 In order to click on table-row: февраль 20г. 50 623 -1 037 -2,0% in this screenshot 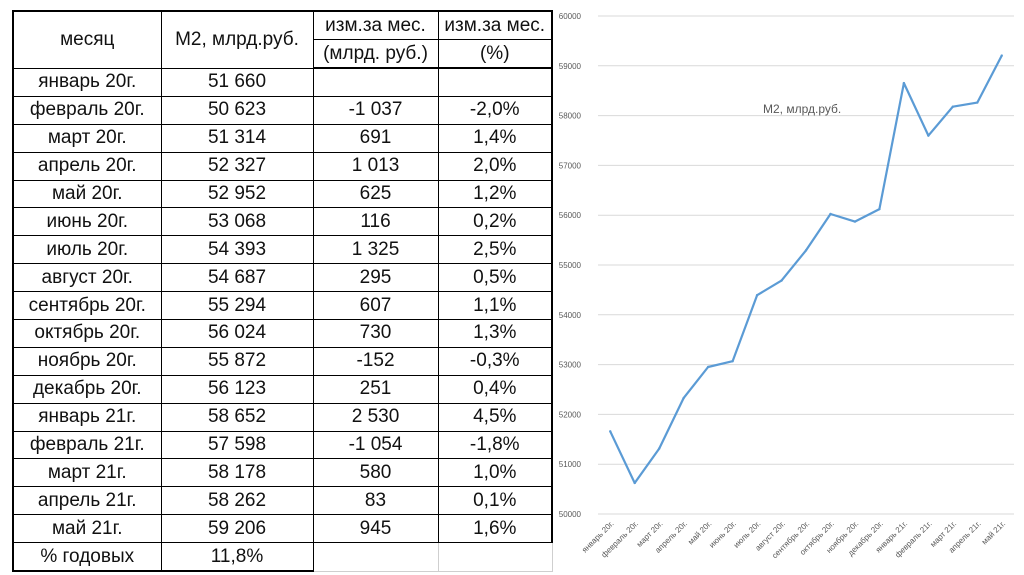, I will do `click(282, 110)`.